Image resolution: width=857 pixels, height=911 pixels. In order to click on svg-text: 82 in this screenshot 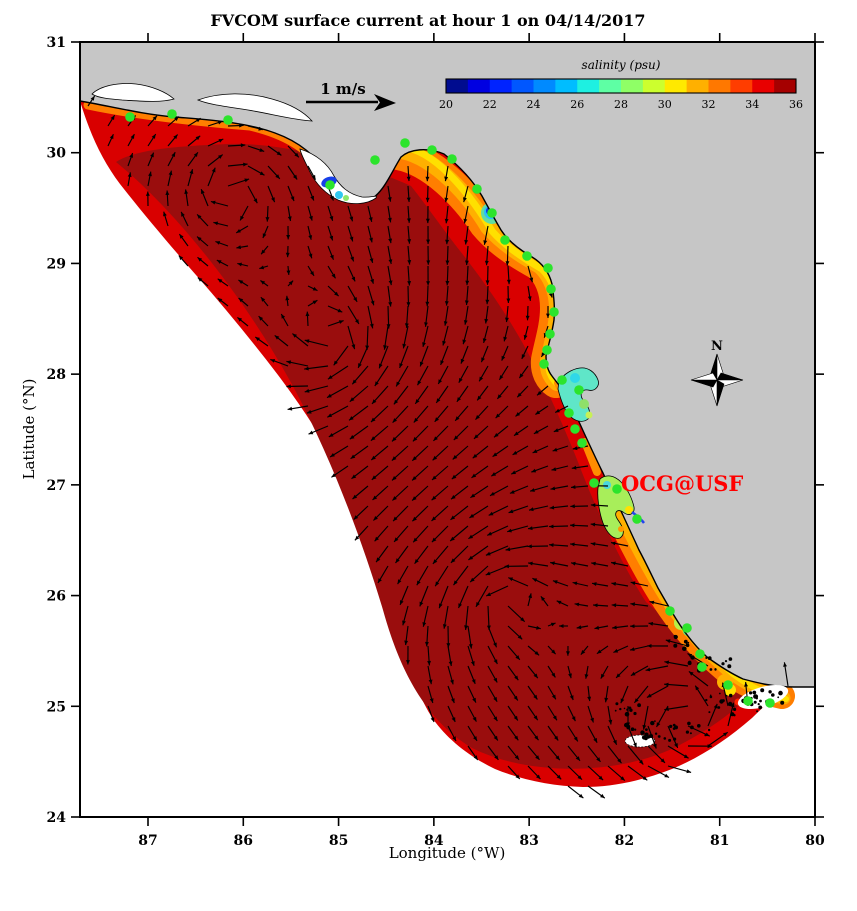, I will do `click(624, 841)`.